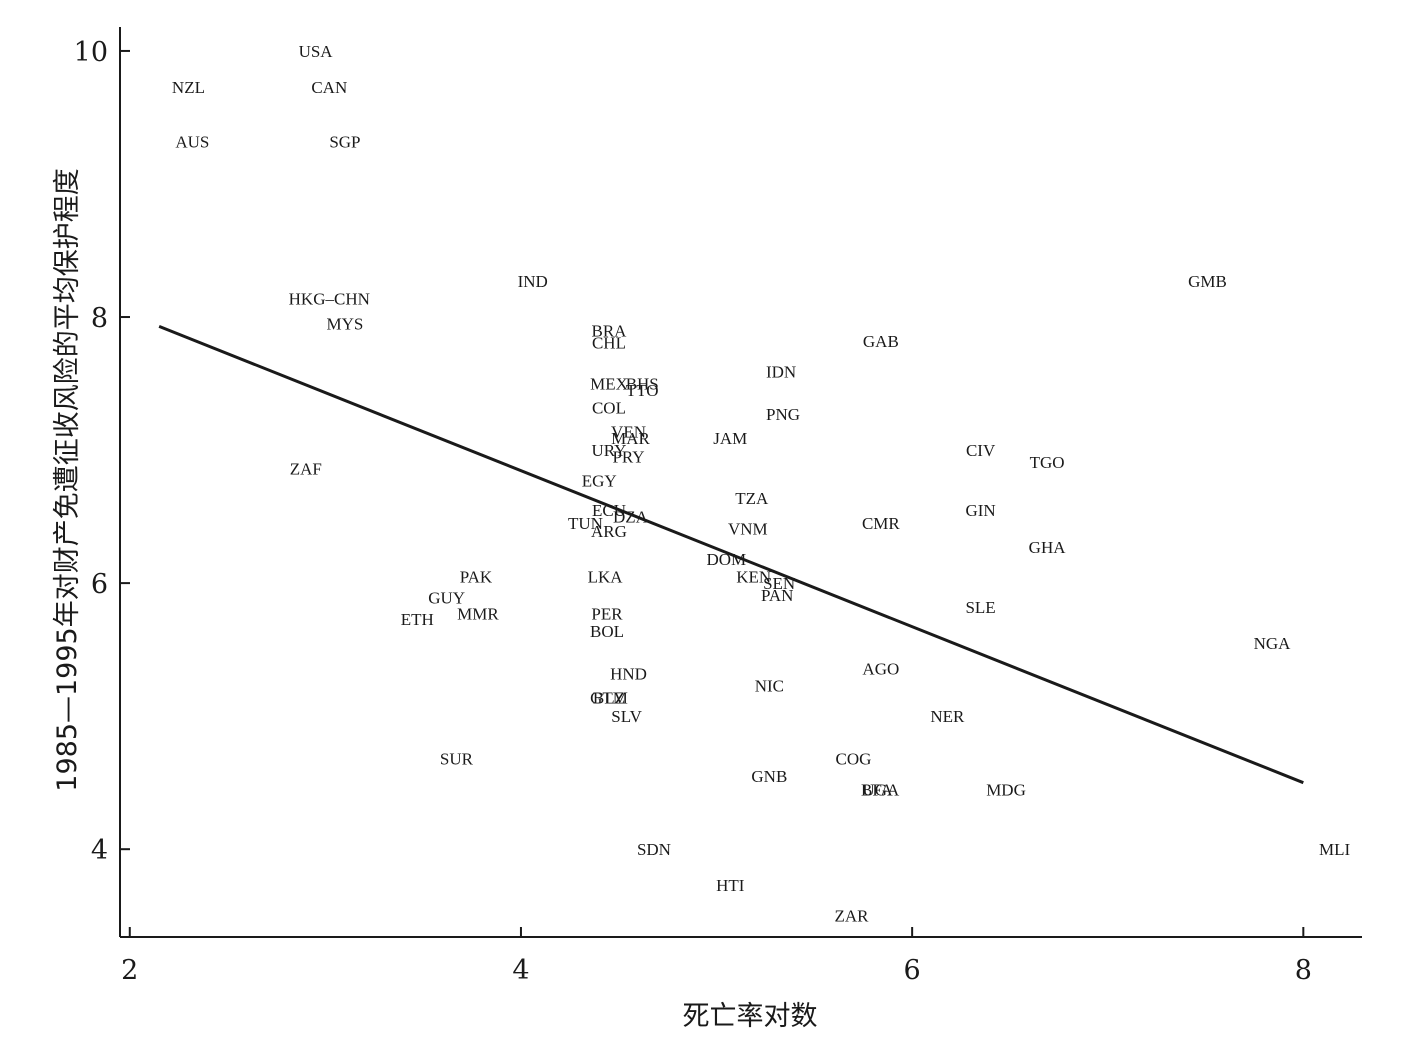 The height and width of the screenshot is (1042, 1410). Describe the element at coordinates (316, 51) in the screenshot. I see `point-label: USA` at that location.